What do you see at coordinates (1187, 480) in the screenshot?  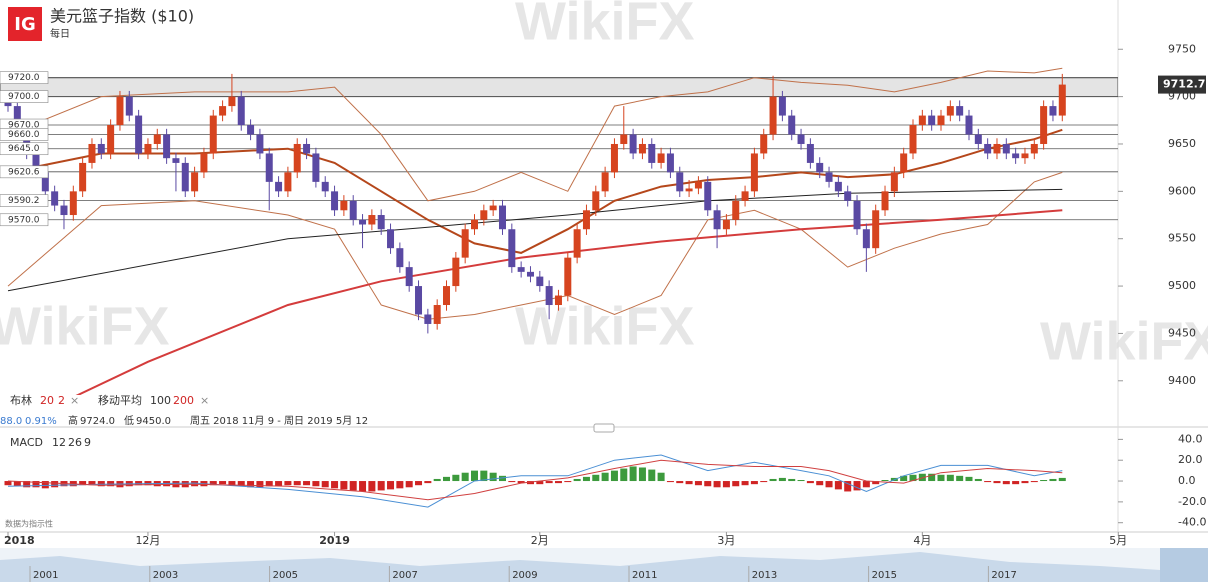 I see `y-tick-label: 0.0` at bounding box center [1187, 480].